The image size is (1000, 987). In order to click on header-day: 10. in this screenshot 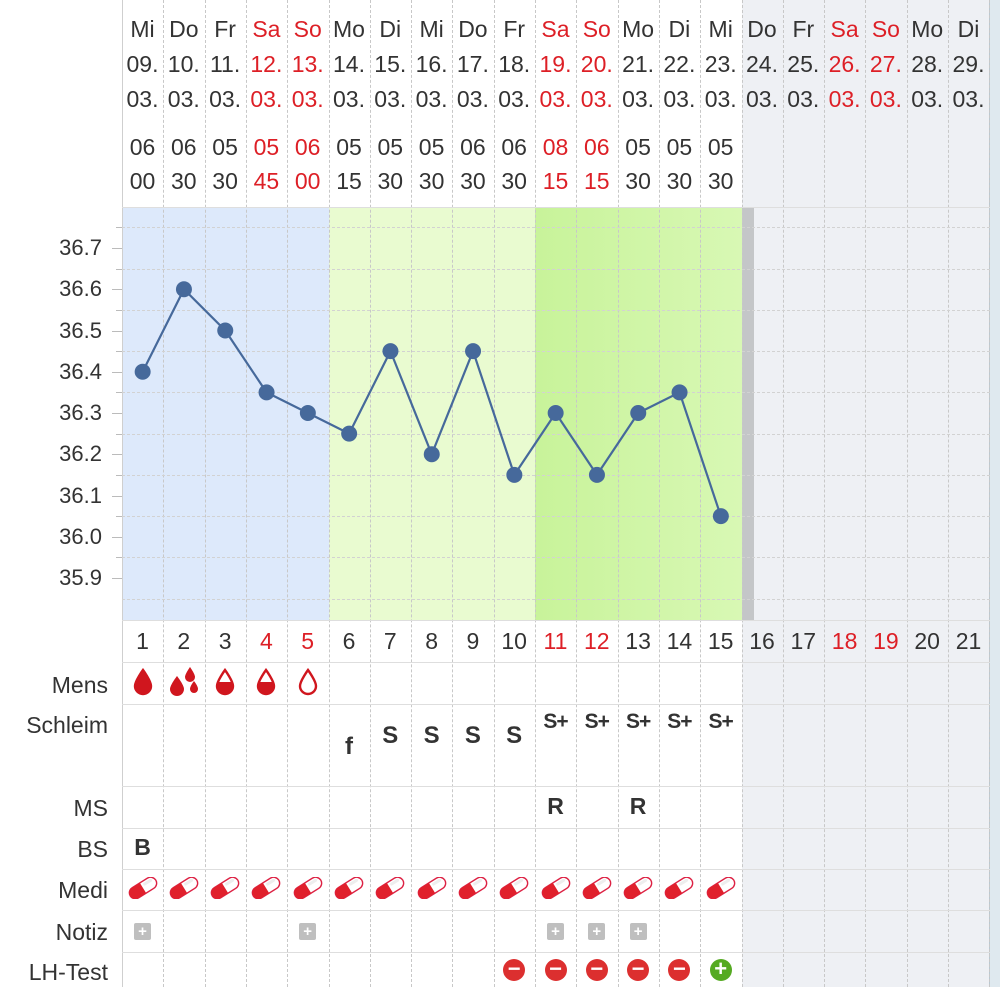, I will do `click(183, 64)`.